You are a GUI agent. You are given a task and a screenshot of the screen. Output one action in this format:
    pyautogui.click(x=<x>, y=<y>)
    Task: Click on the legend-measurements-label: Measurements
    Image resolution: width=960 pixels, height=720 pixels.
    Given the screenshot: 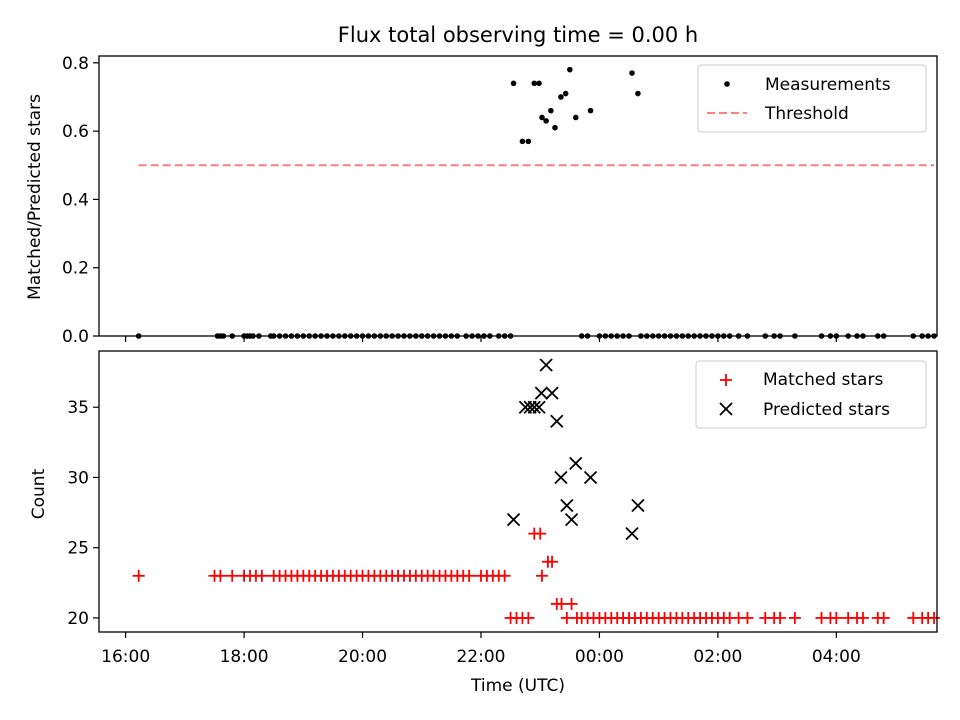 What is the action you would take?
    pyautogui.click(x=828, y=85)
    